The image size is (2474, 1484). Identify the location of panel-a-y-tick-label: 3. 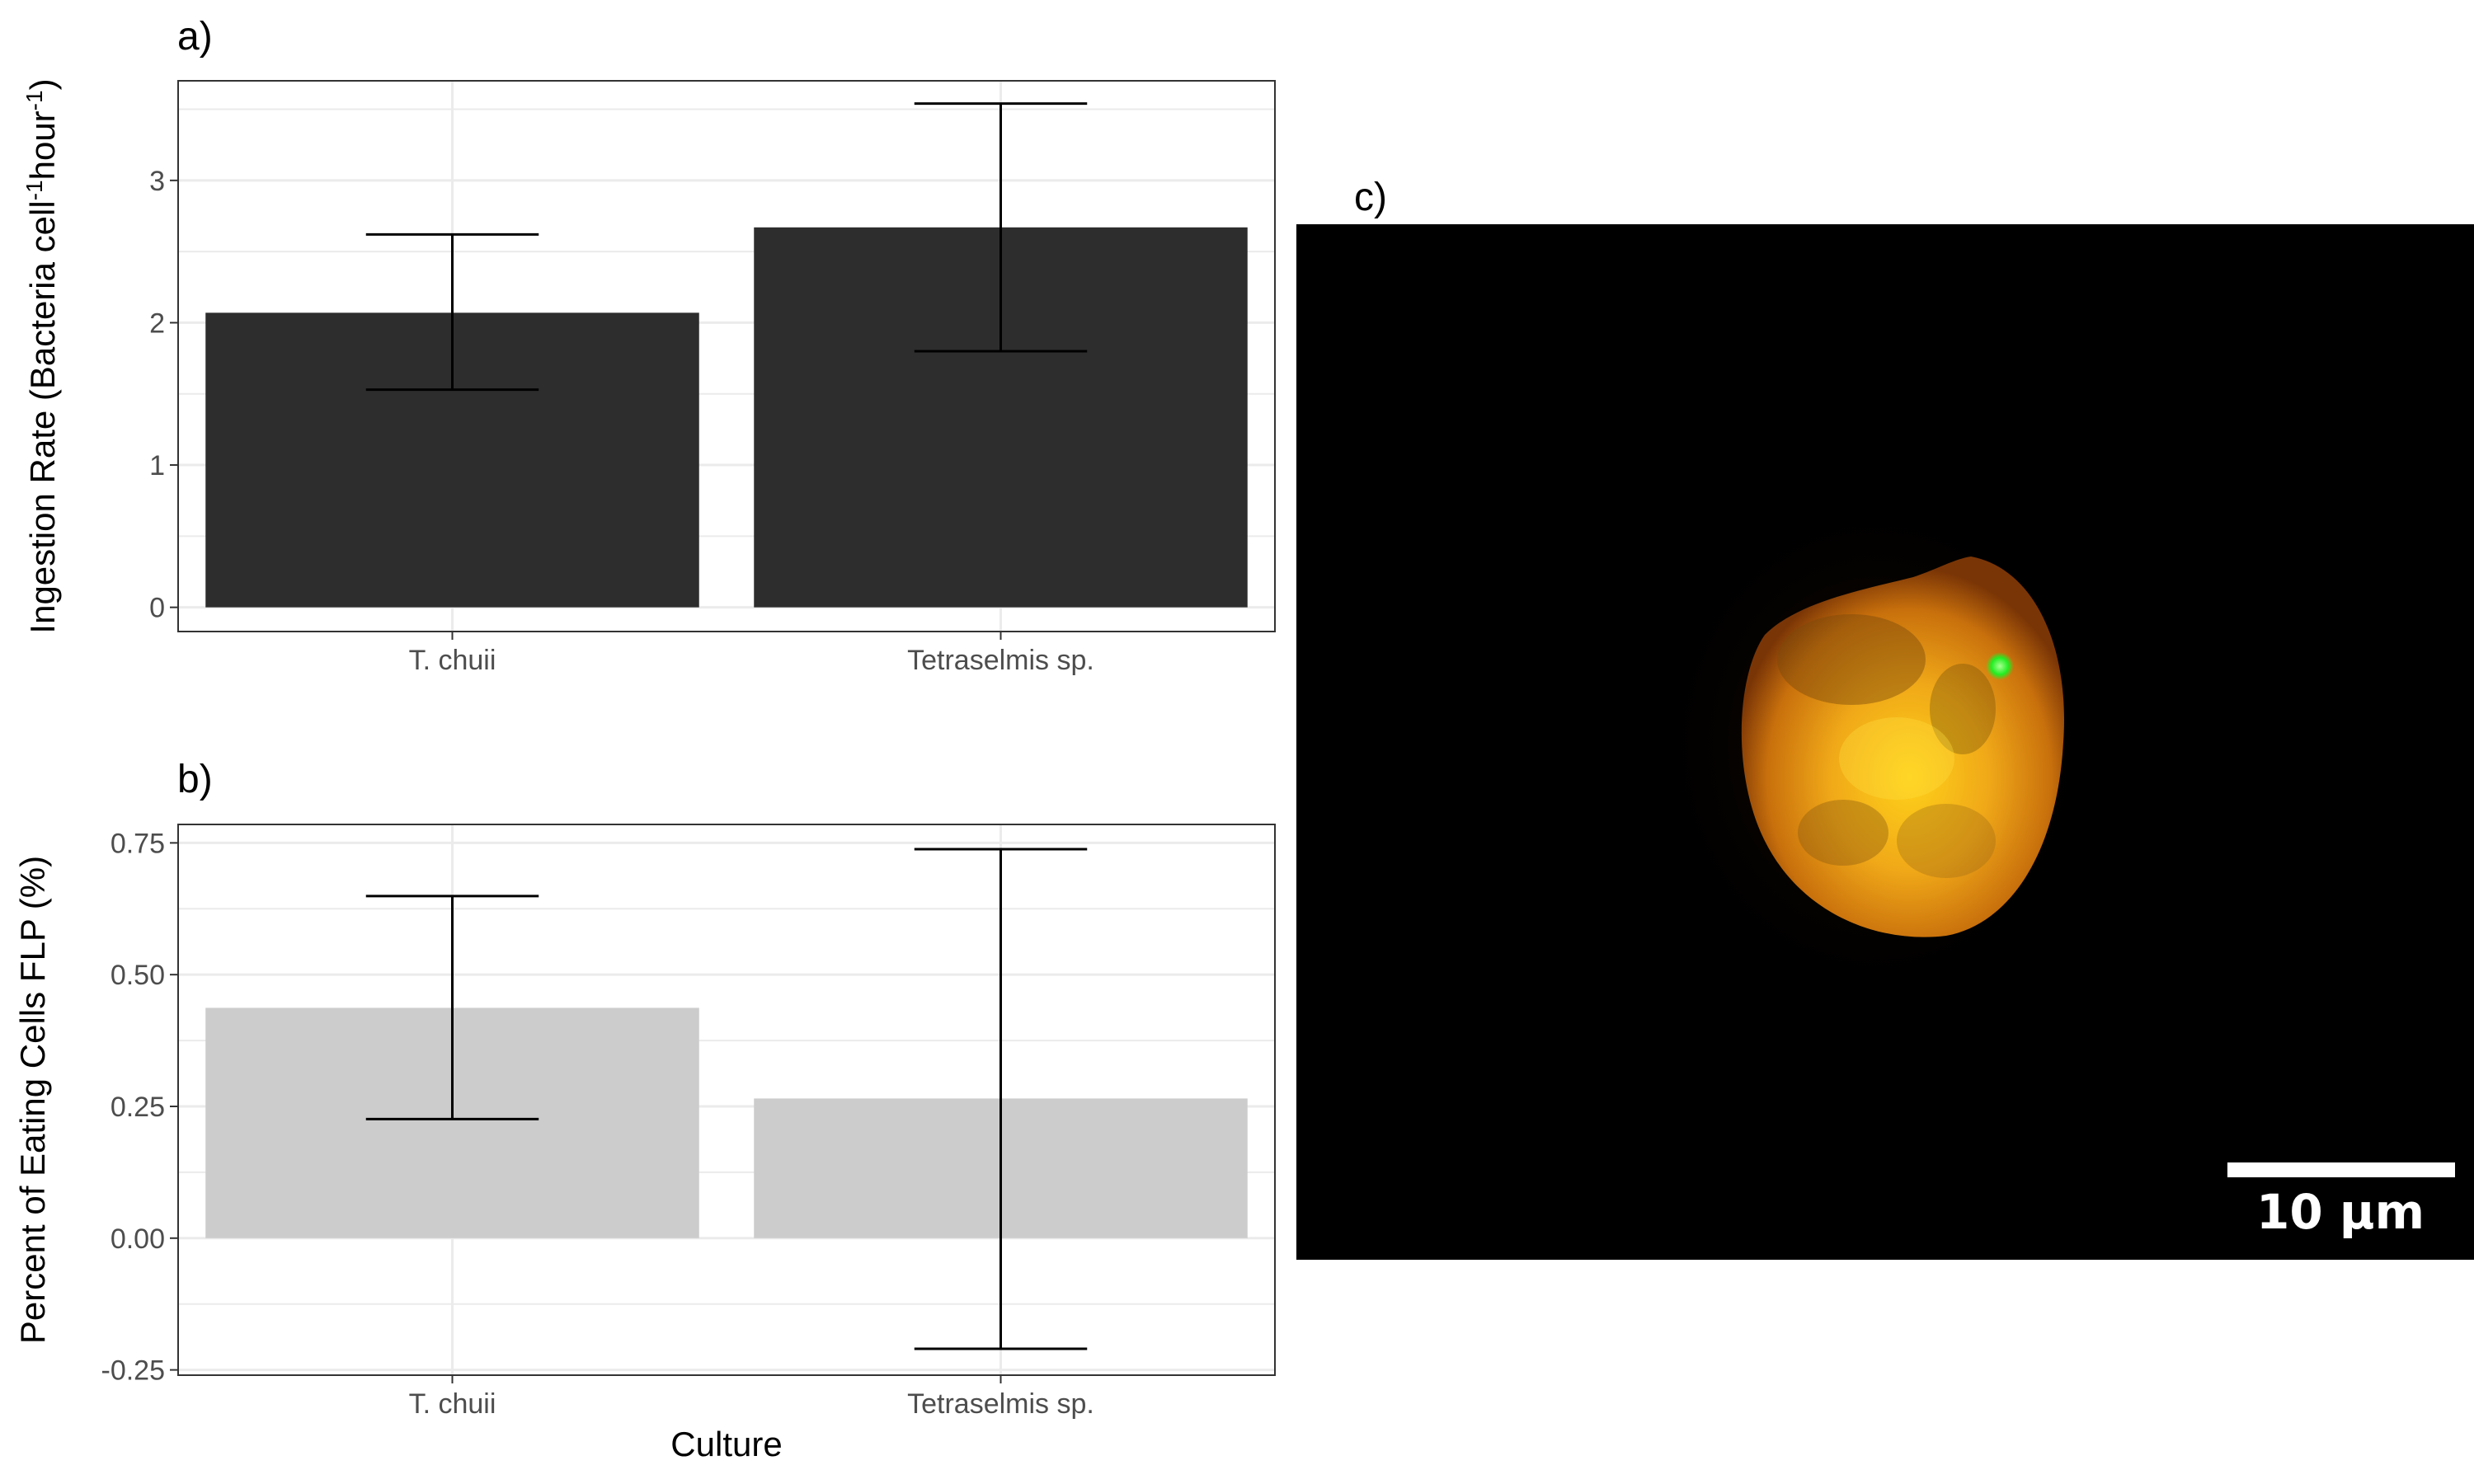
(157, 181).